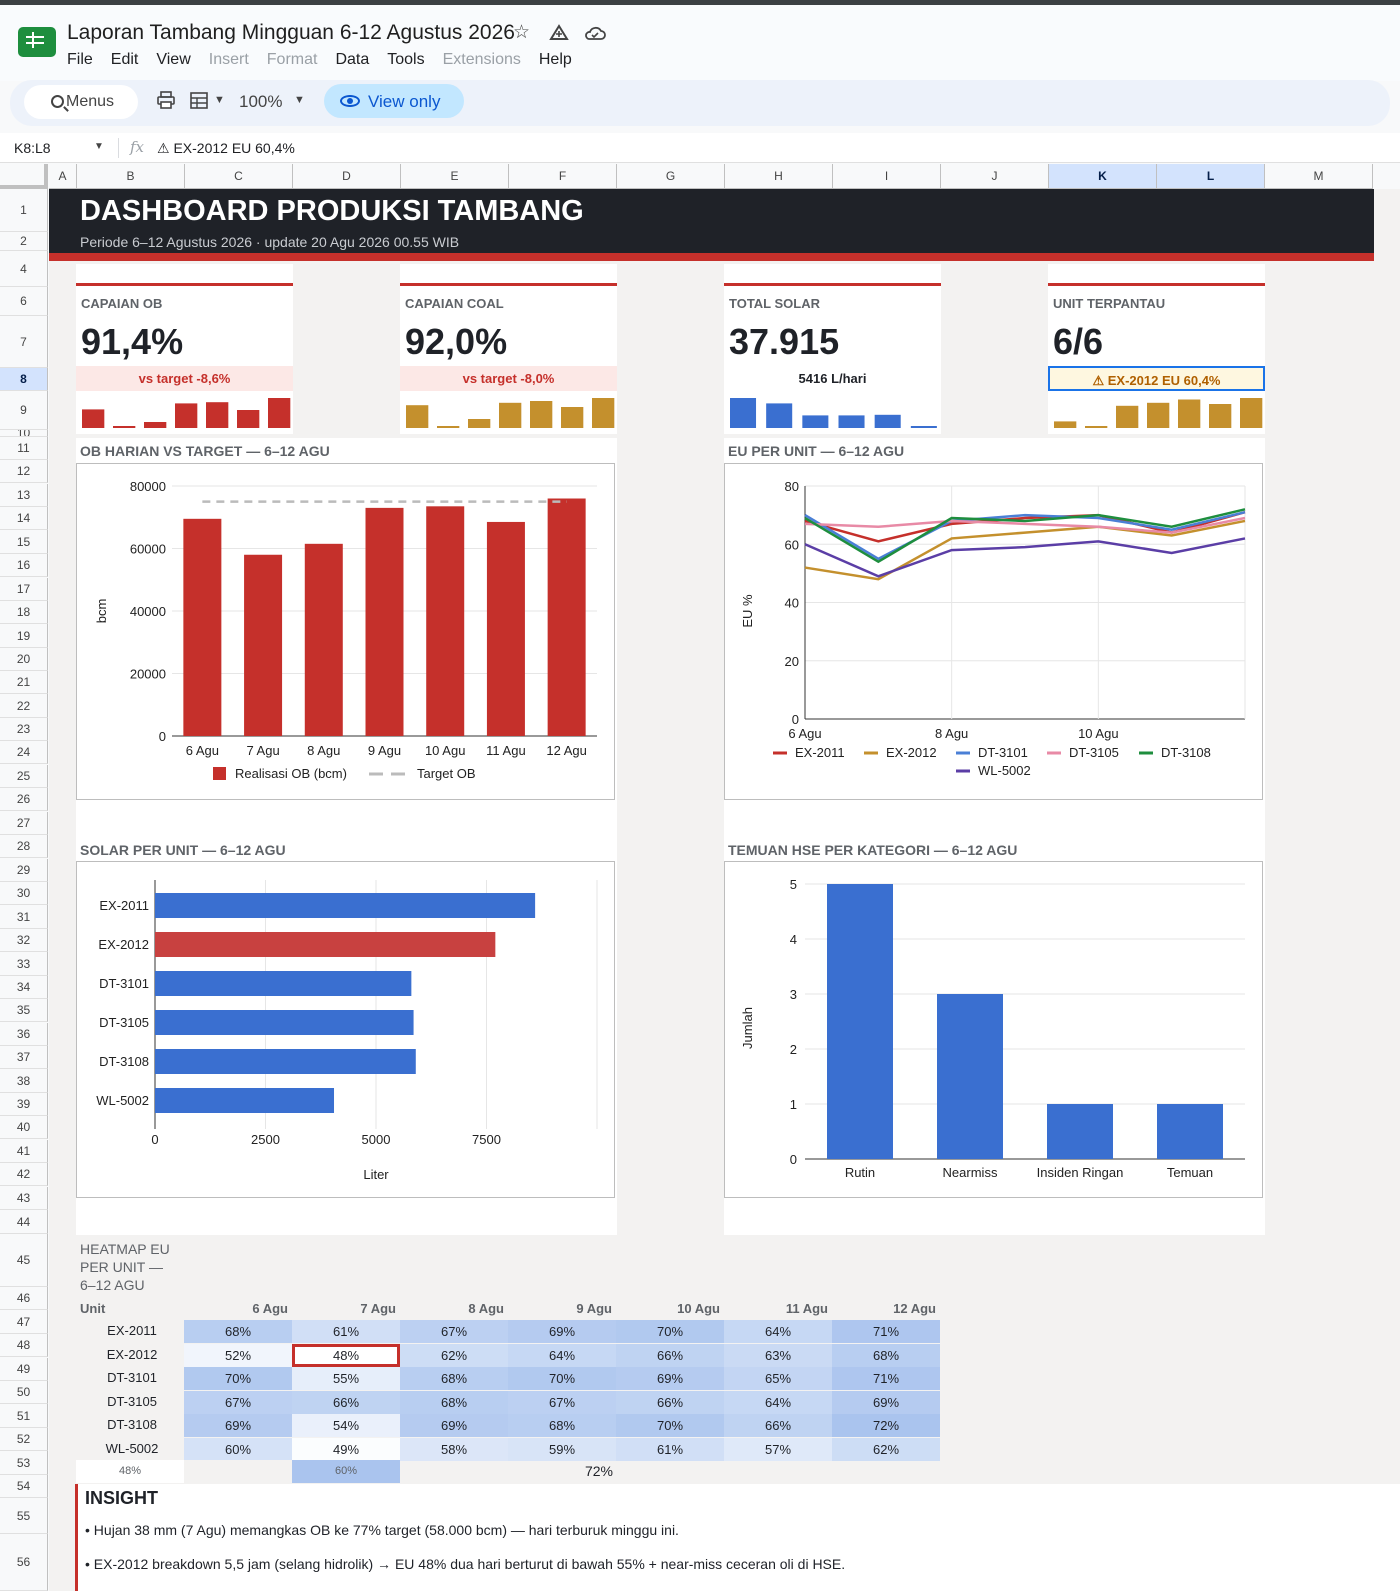 The image size is (1400, 1591). What do you see at coordinates (124, 59) in the screenshot?
I see `menu-edit: Edit` at bounding box center [124, 59].